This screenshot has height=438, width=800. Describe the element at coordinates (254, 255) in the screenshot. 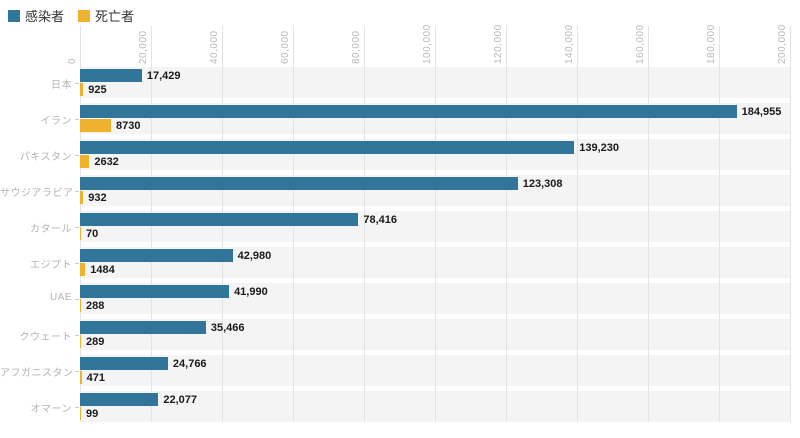

I see `infected-value-label: 42,980` at that location.